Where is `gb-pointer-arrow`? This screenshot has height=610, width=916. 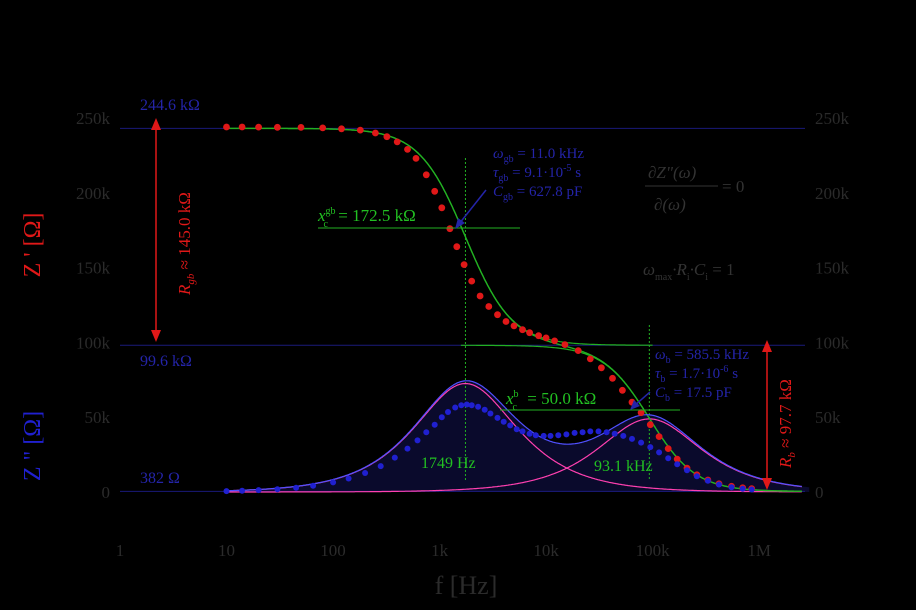
gb-pointer-arrow is located at coordinates (471, 209).